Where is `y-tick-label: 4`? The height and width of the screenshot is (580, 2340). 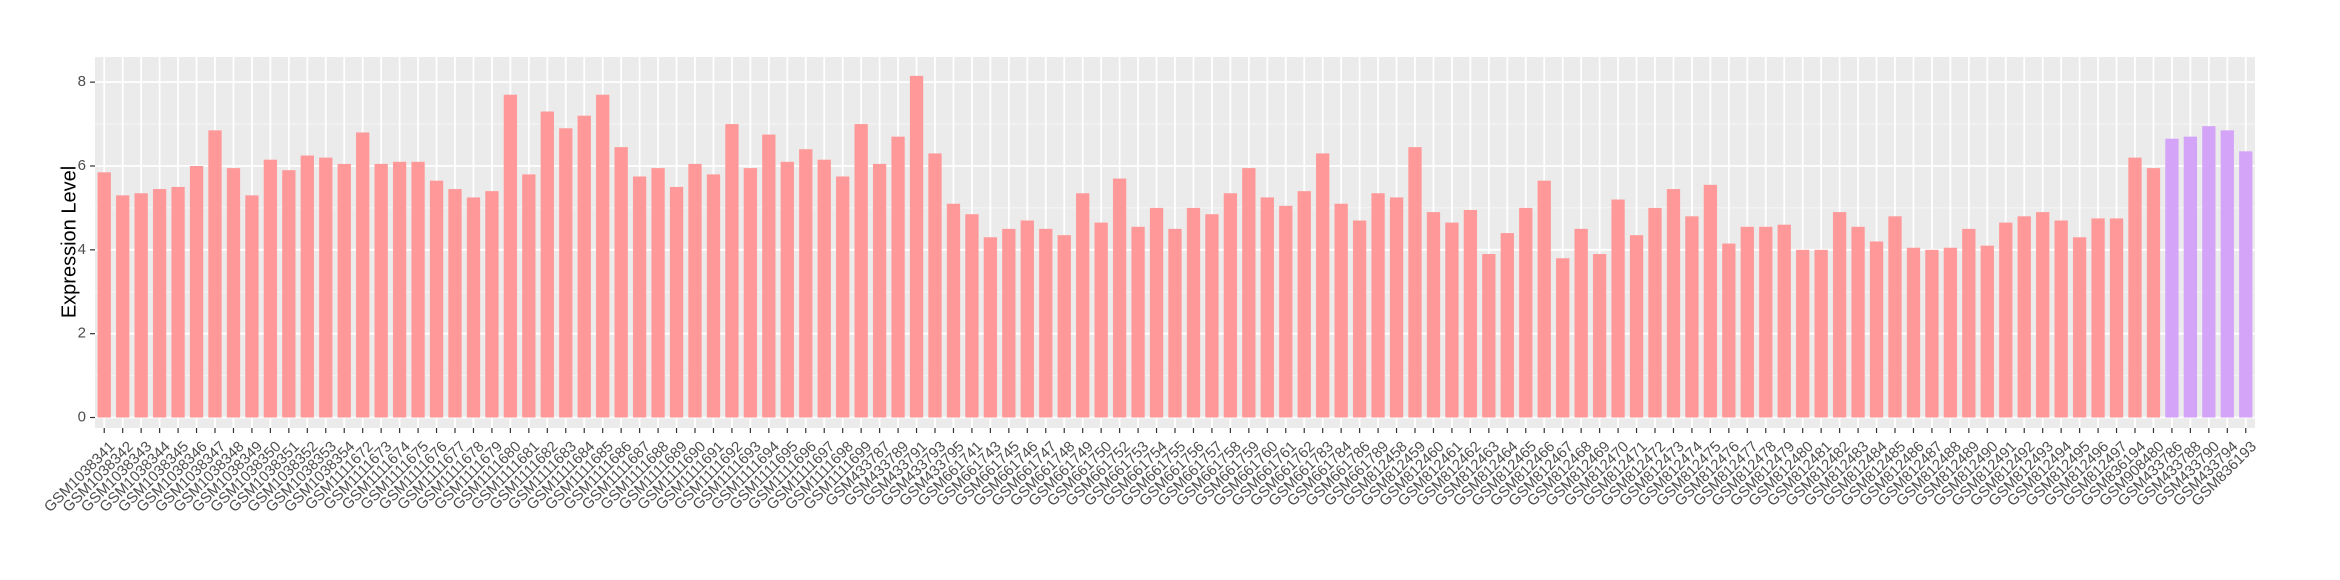 y-tick-label: 4 is located at coordinates (82, 249).